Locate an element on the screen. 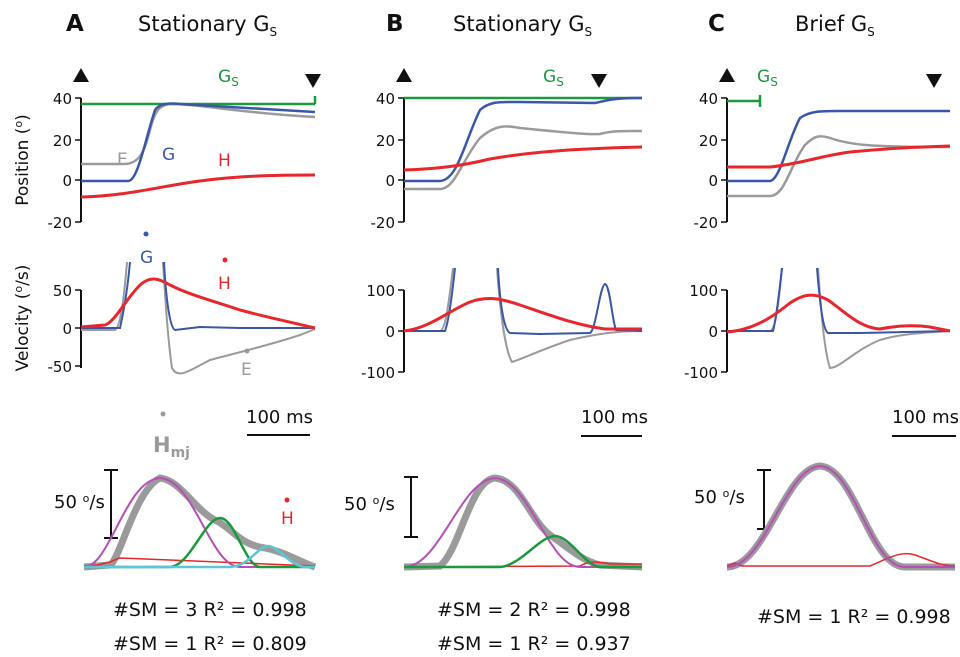  panel-c-sm-1-line is located at coordinates (840, 516).